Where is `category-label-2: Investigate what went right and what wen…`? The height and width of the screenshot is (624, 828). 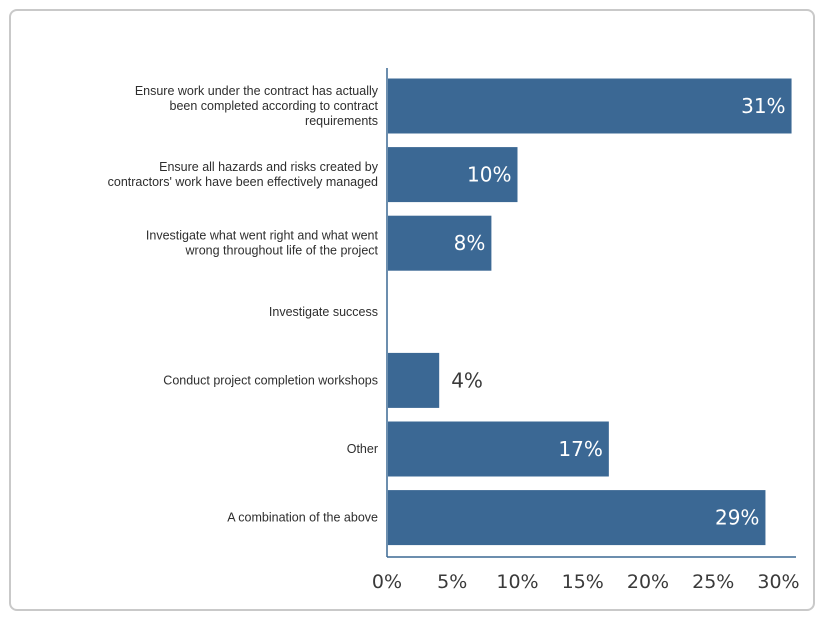
category-label-2: Investigate what went right and what wen… is located at coordinates (262, 243).